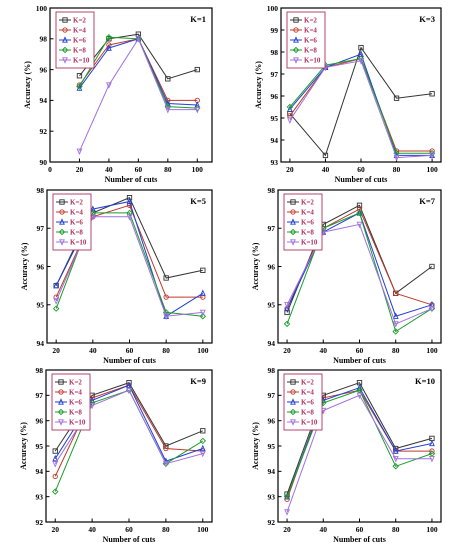 Image resolution: width=456 pixels, height=550 pixels. I want to click on legend-box, so click(306, 40).